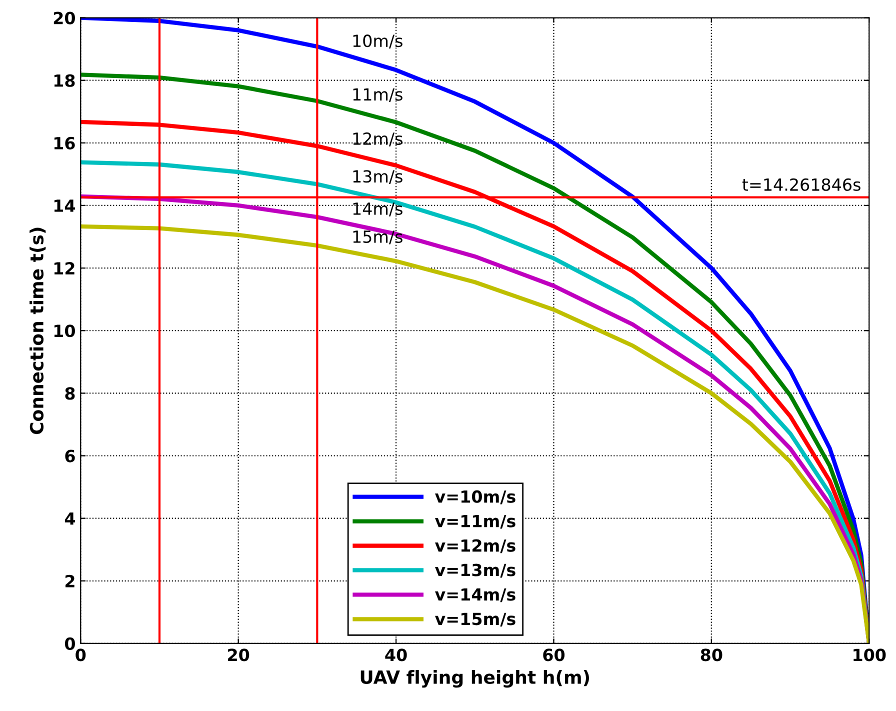 The width and height of the screenshot is (896, 711). I want to click on y-tick-label: 4, so click(70, 518).